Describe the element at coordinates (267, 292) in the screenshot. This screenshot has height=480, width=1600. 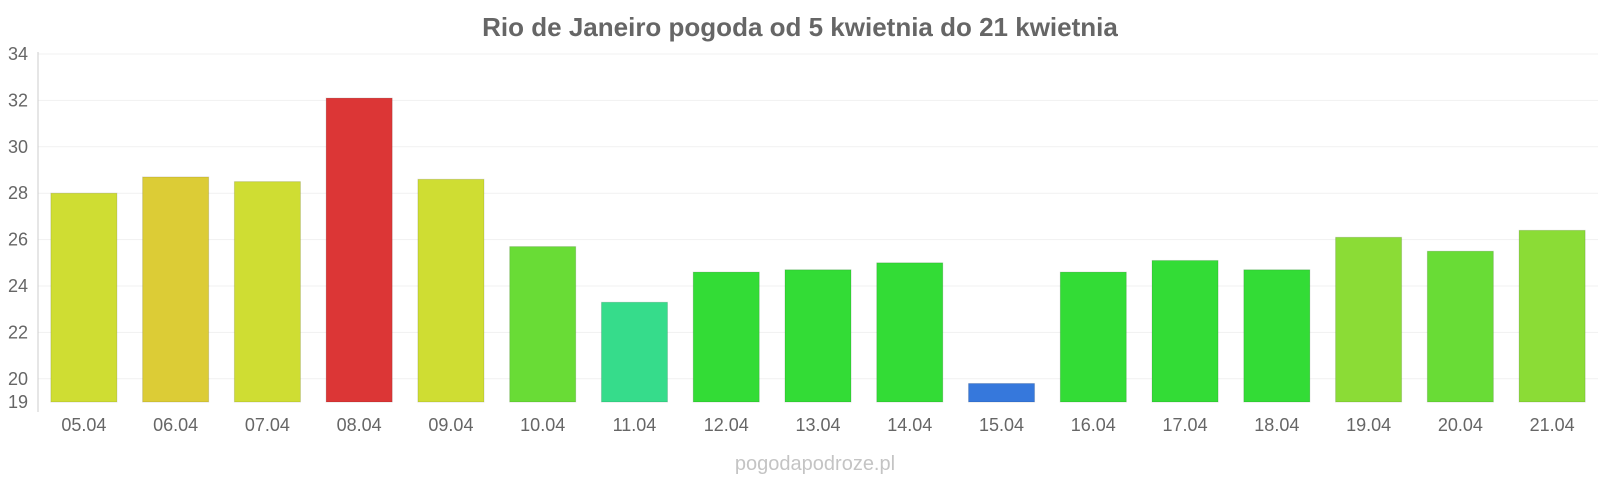
I see `bar-07.04` at that location.